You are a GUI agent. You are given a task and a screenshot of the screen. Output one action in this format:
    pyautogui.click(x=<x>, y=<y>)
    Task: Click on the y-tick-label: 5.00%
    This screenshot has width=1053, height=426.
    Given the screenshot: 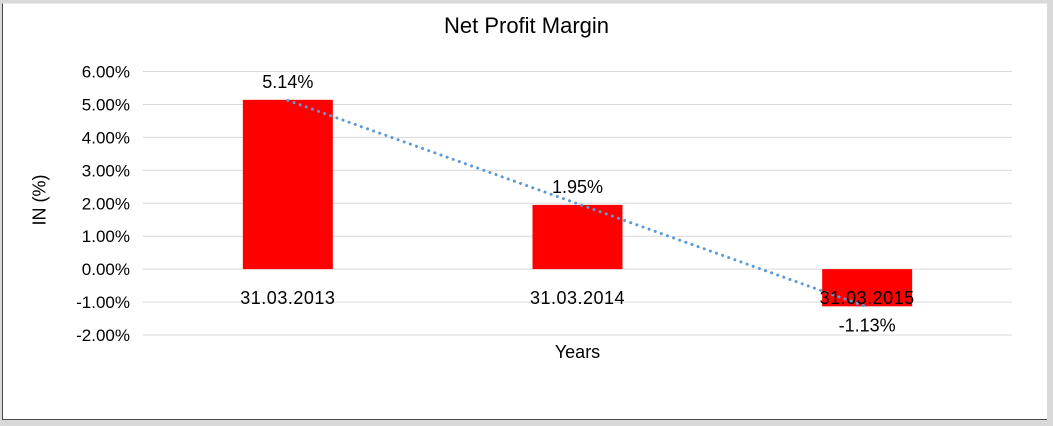 What is the action you would take?
    pyautogui.click(x=106, y=104)
    